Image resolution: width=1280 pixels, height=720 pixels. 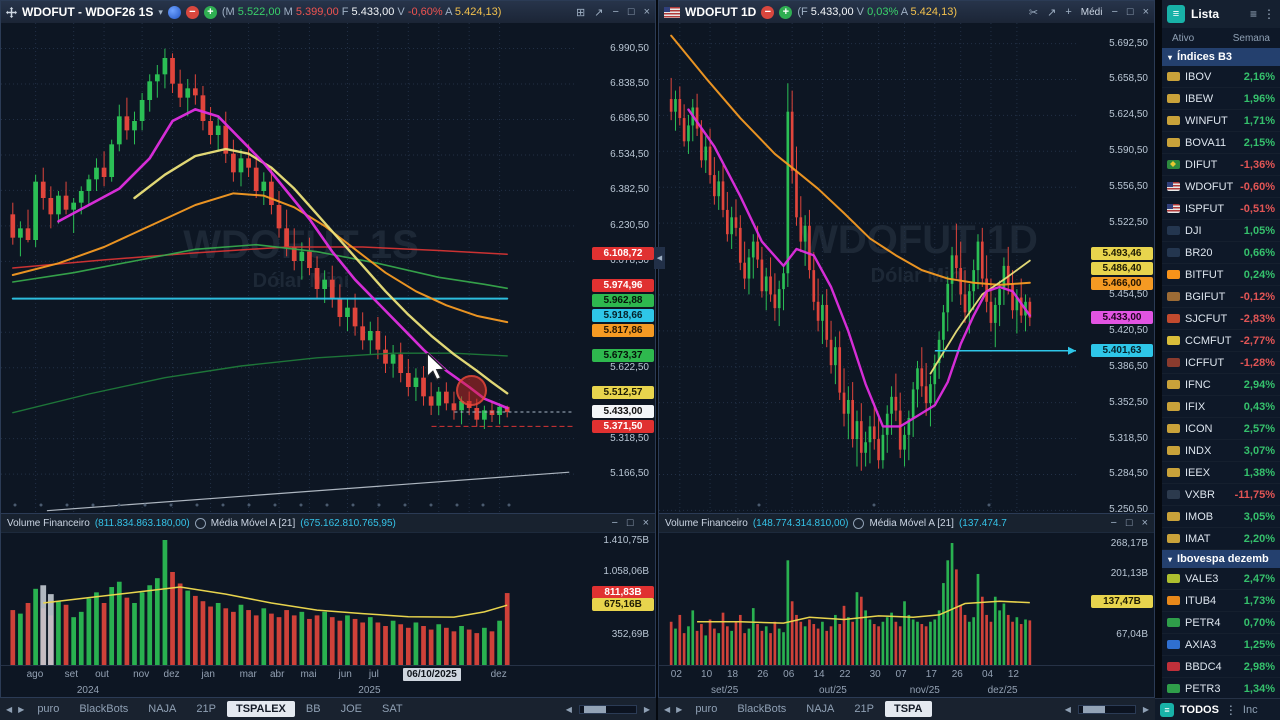 What do you see at coordinates (1221, 165) in the screenshot?
I see `watchlist-row: DIFUT -1,36%` at bounding box center [1221, 165].